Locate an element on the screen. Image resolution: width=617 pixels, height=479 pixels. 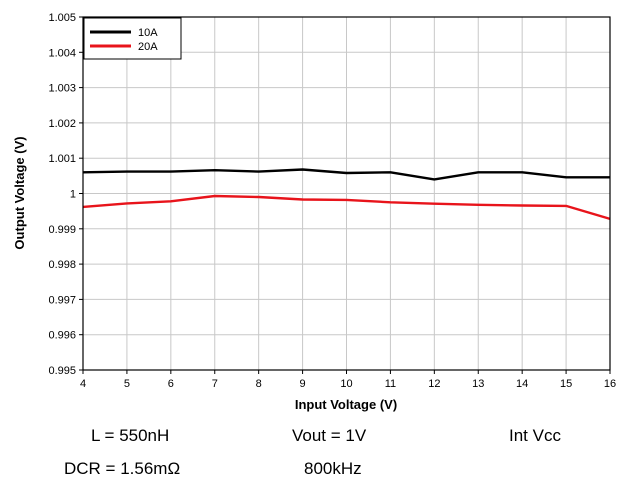
x-tick-label: 14 is located at coordinates (522, 384).